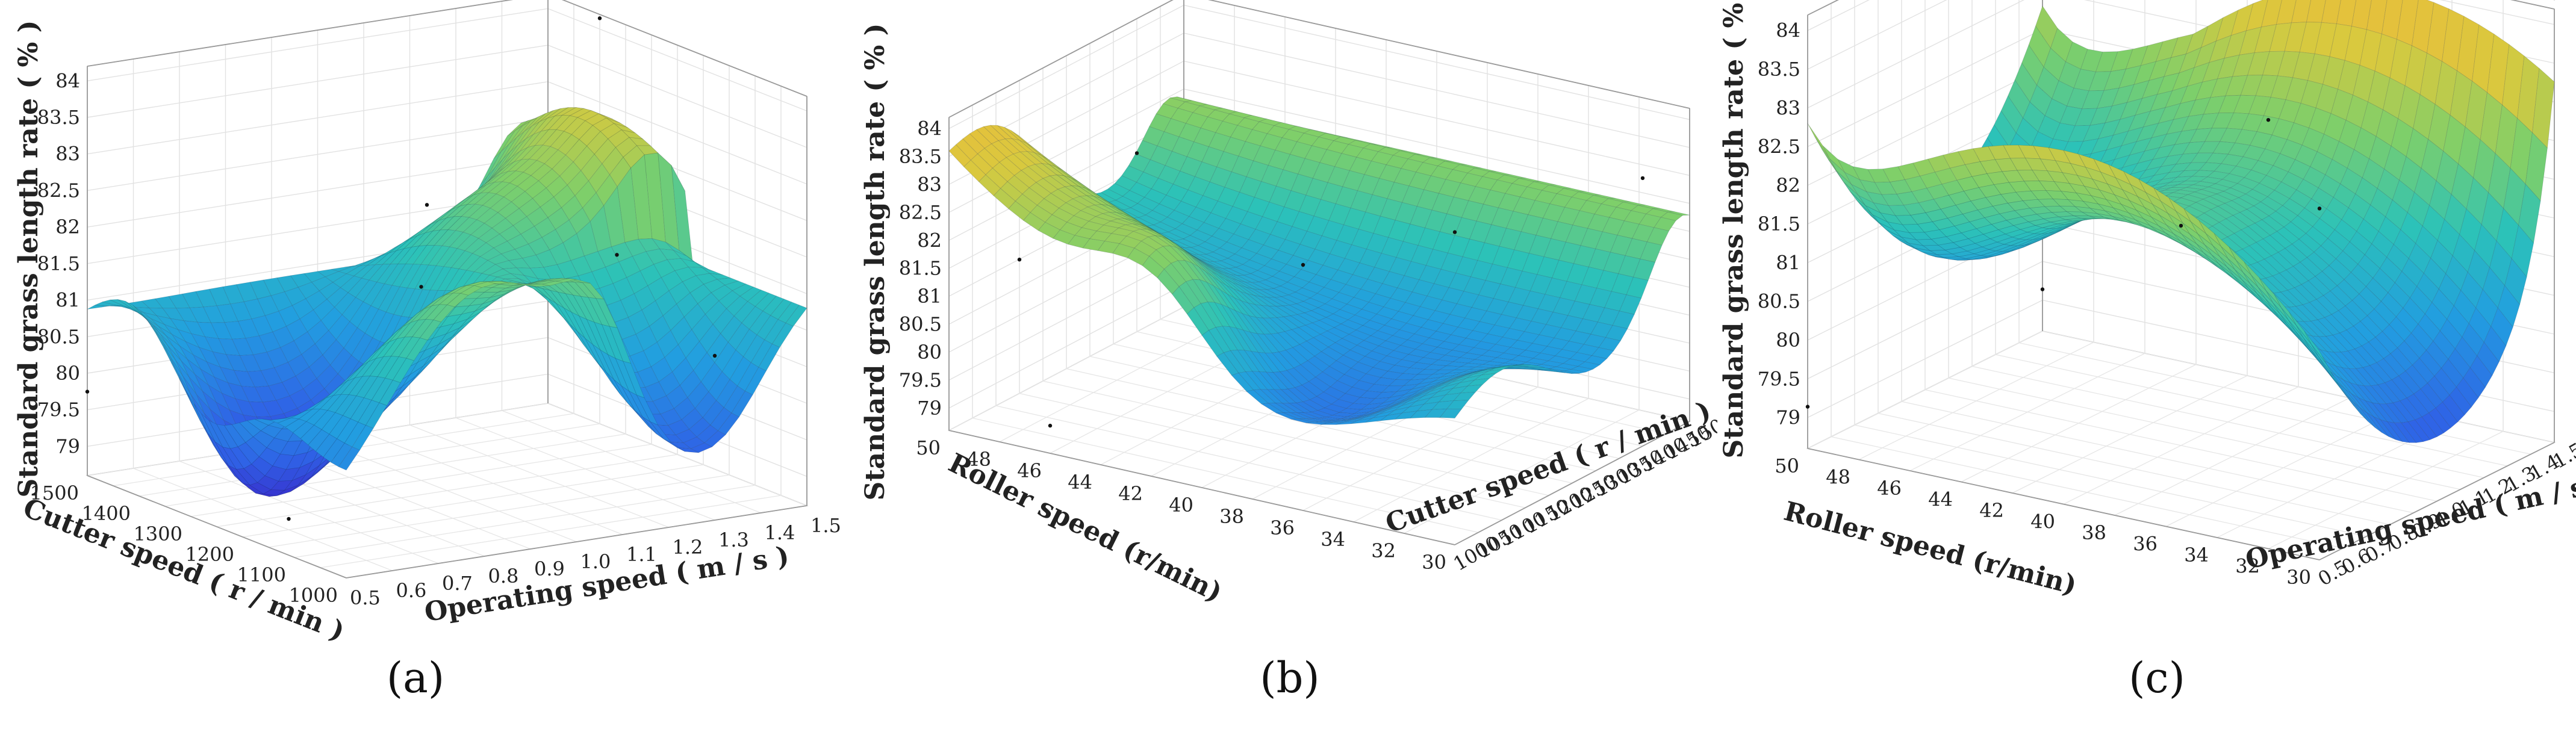  I want to click on right-tick-a-0: 0.5, so click(365, 597).